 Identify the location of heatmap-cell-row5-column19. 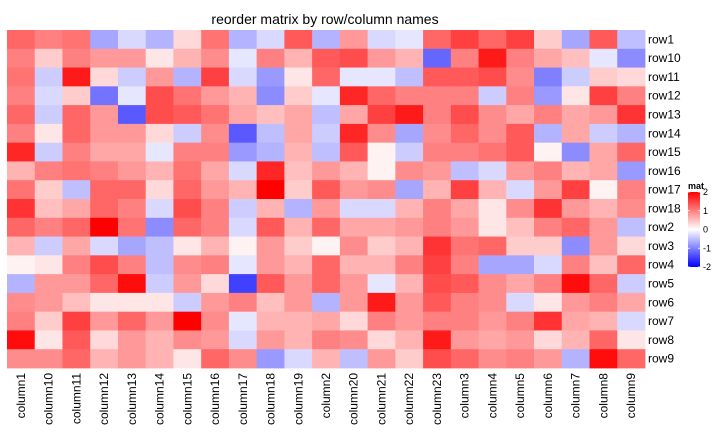
(298, 284).